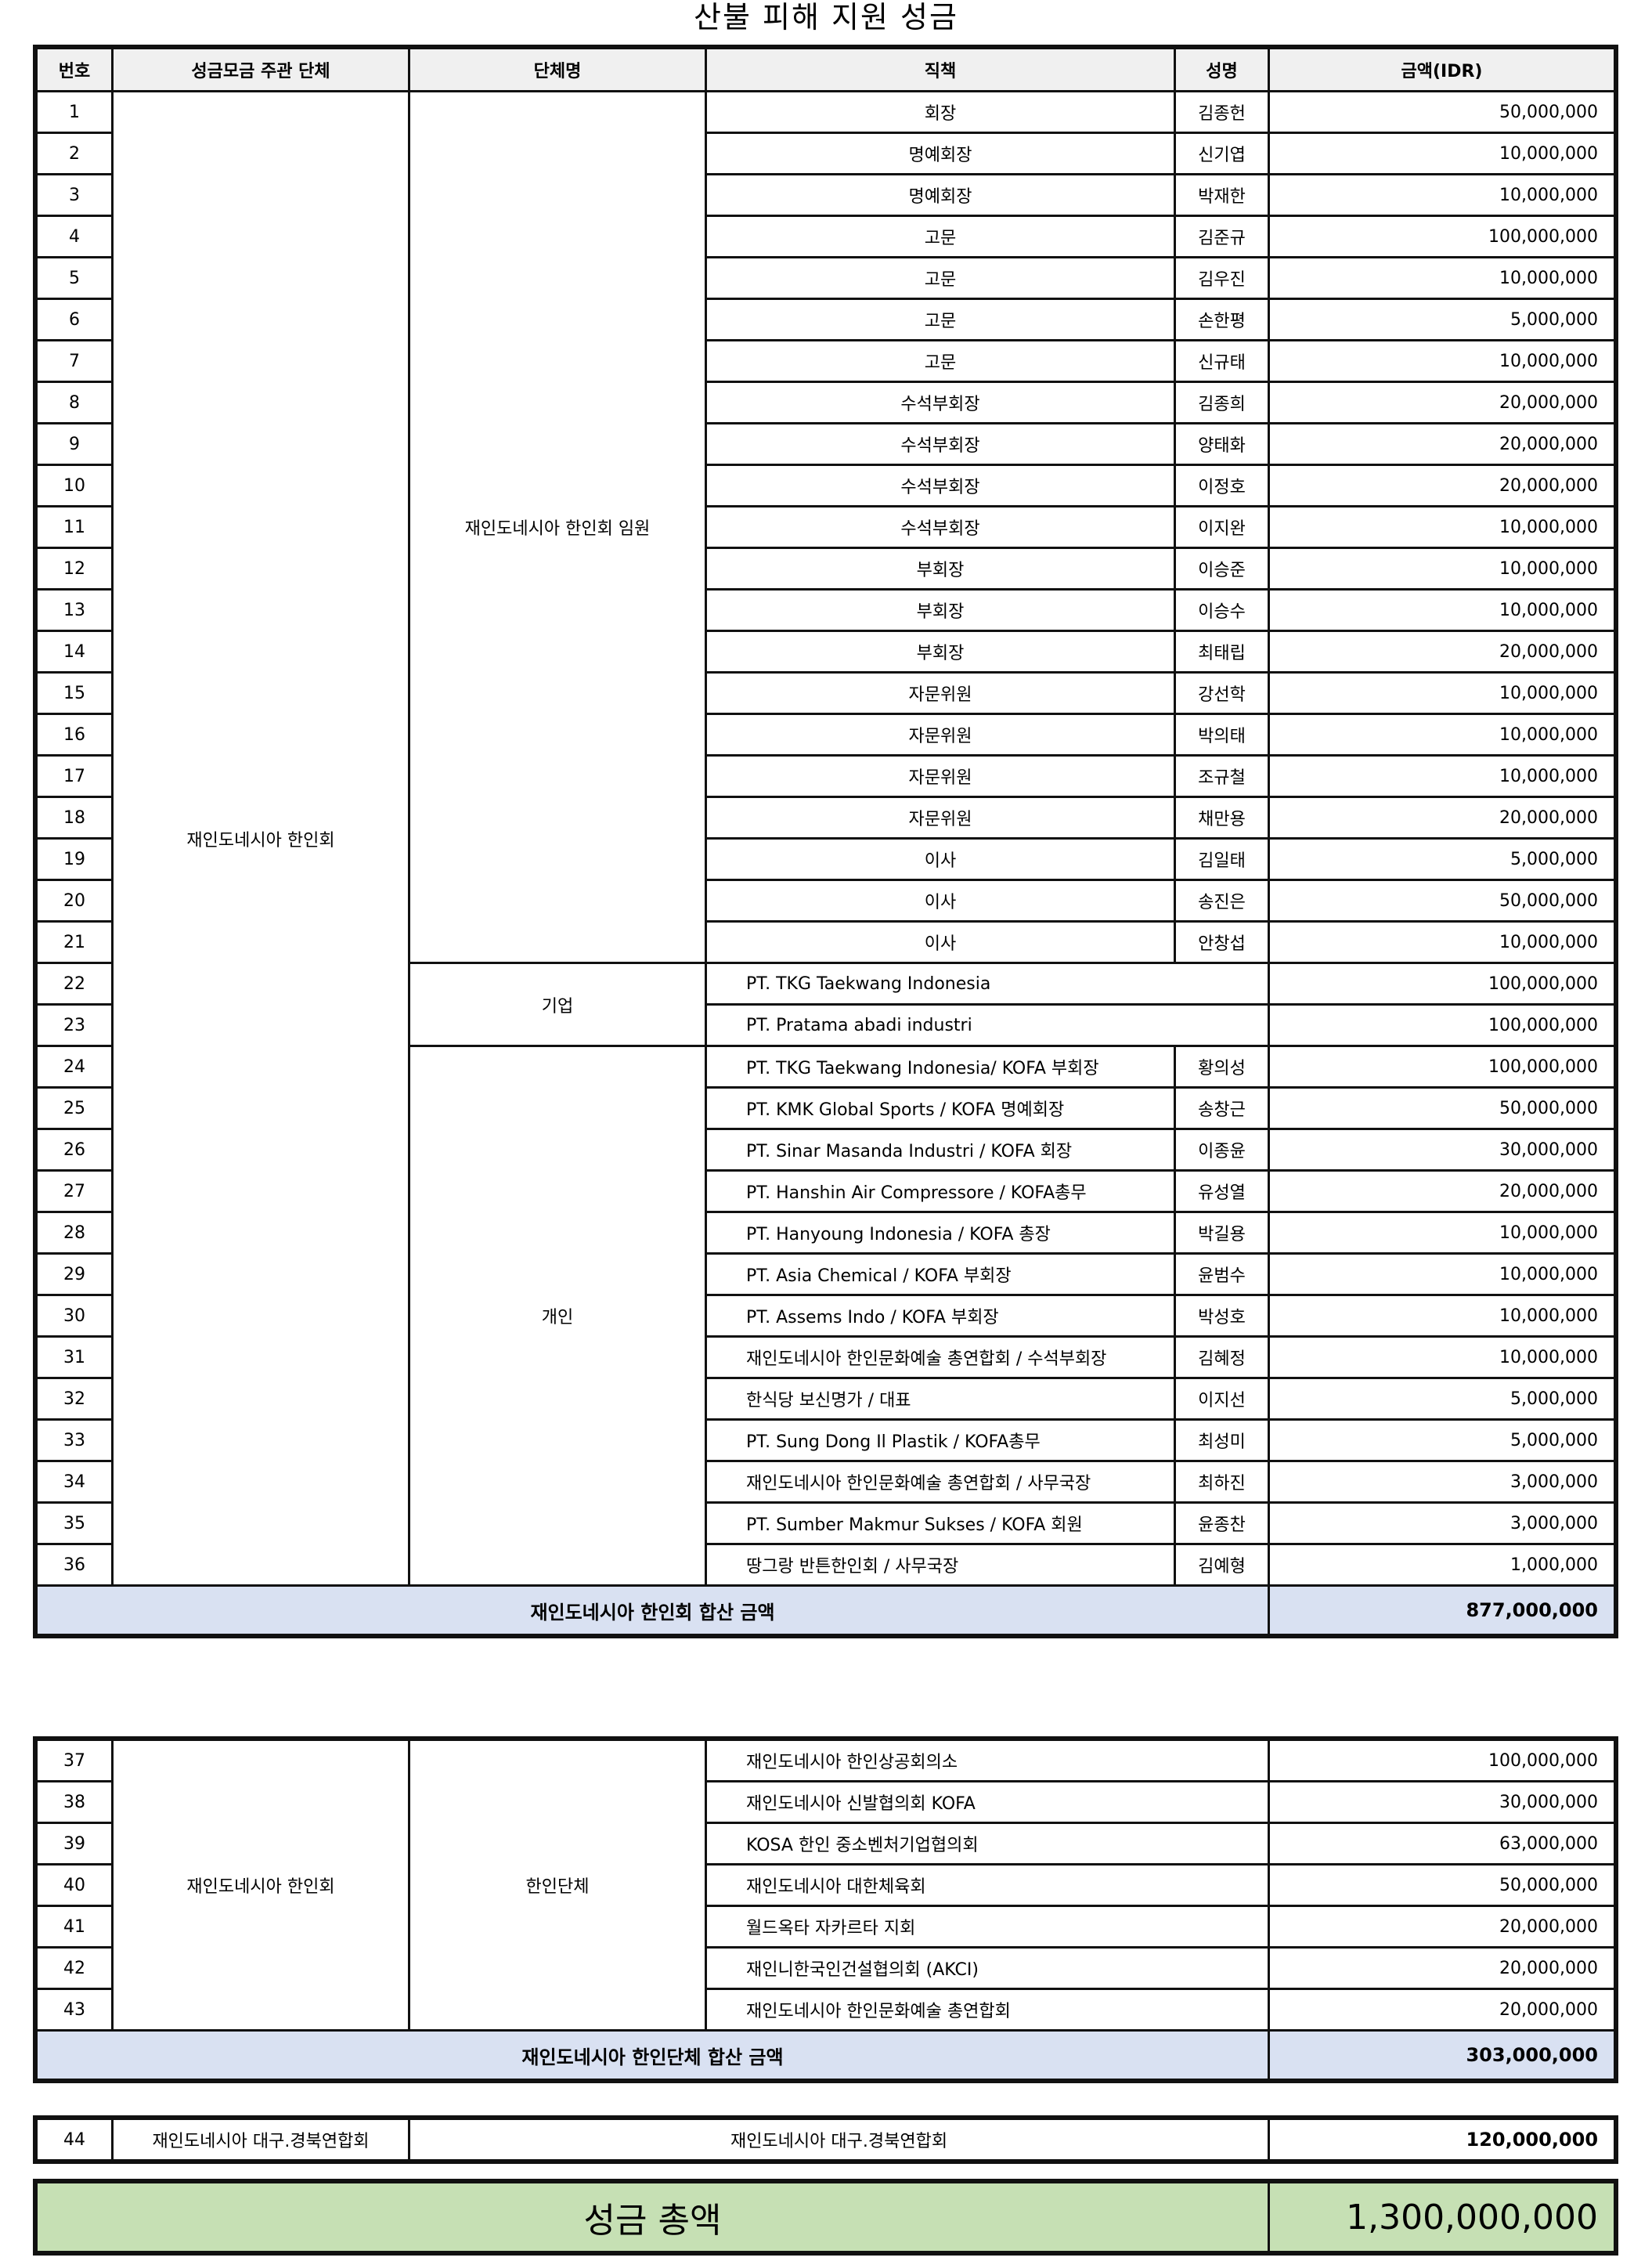  I want to click on row-position: PT. Hanshin Air Compressore / KOFA총무, so click(940, 1191).